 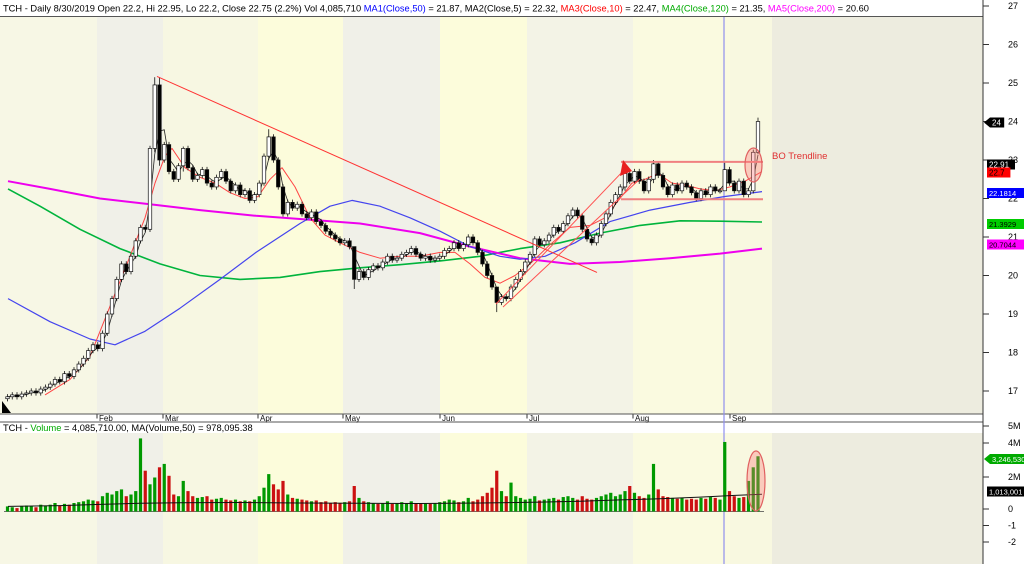 I want to click on volume-tick-label: 0, so click(x=1010, y=509).